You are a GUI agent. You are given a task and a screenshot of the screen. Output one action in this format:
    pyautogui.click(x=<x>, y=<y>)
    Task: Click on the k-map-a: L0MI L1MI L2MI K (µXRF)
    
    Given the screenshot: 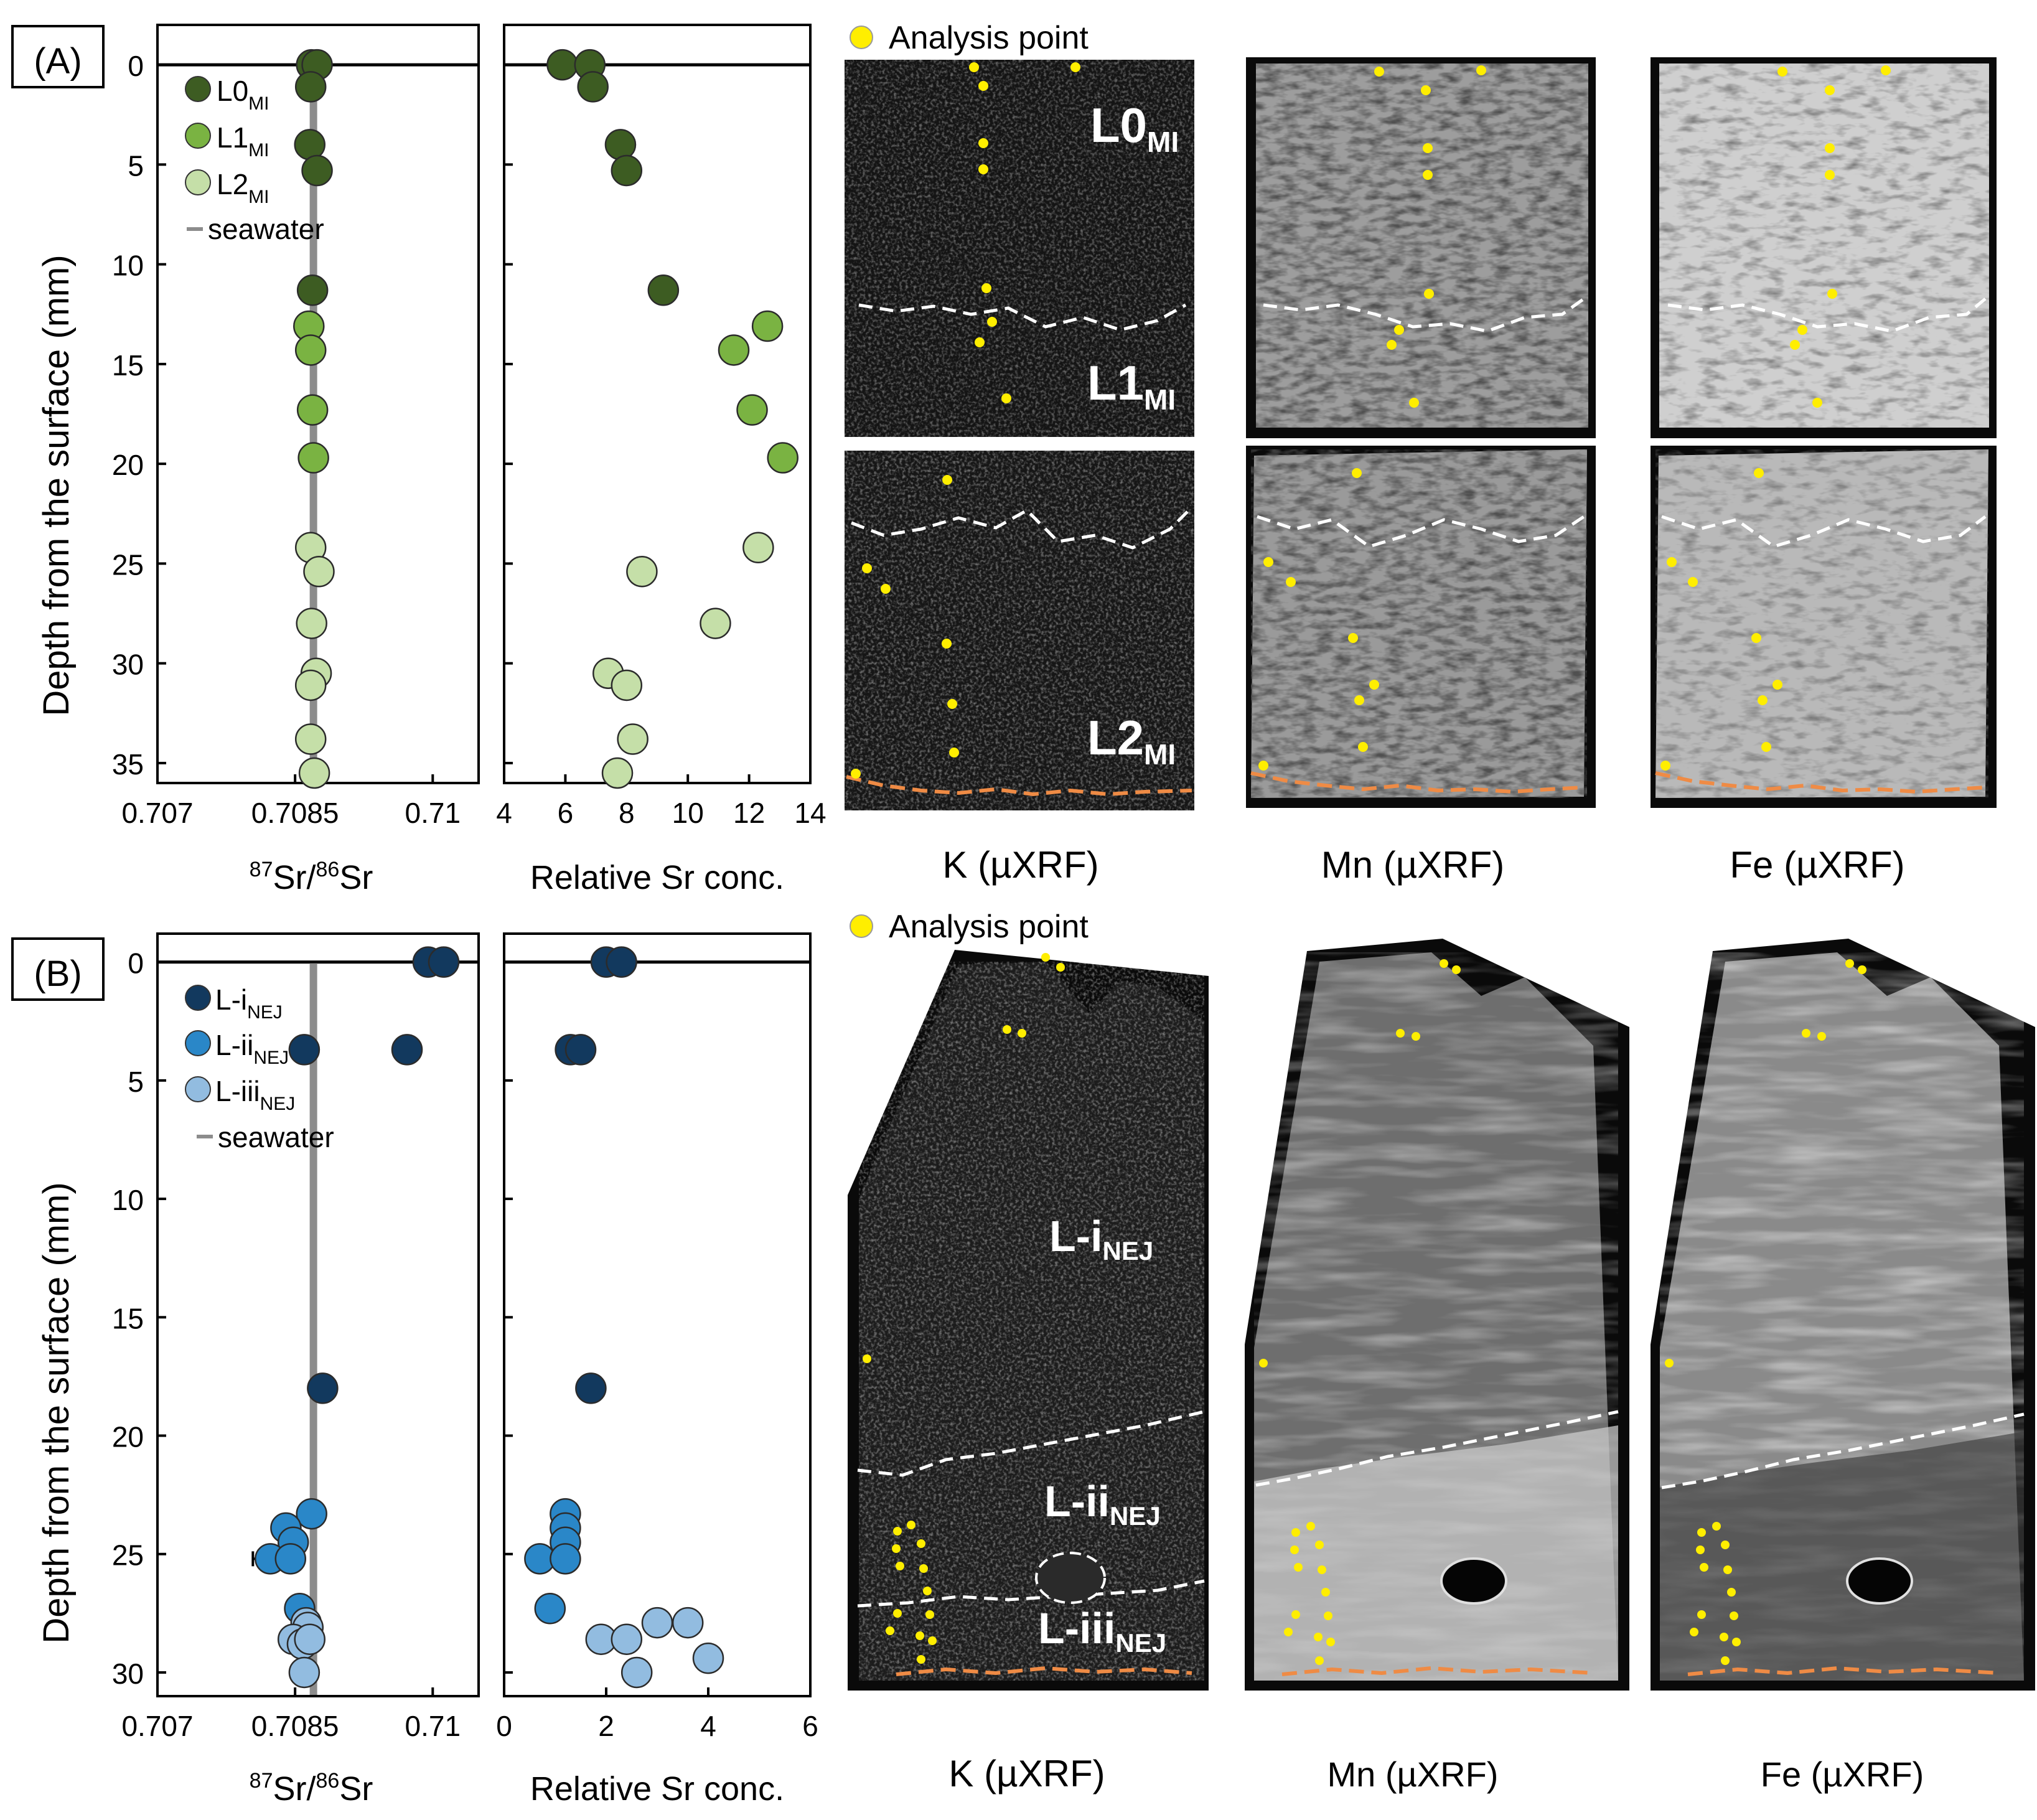 What is the action you would take?
    pyautogui.click(x=1019, y=473)
    